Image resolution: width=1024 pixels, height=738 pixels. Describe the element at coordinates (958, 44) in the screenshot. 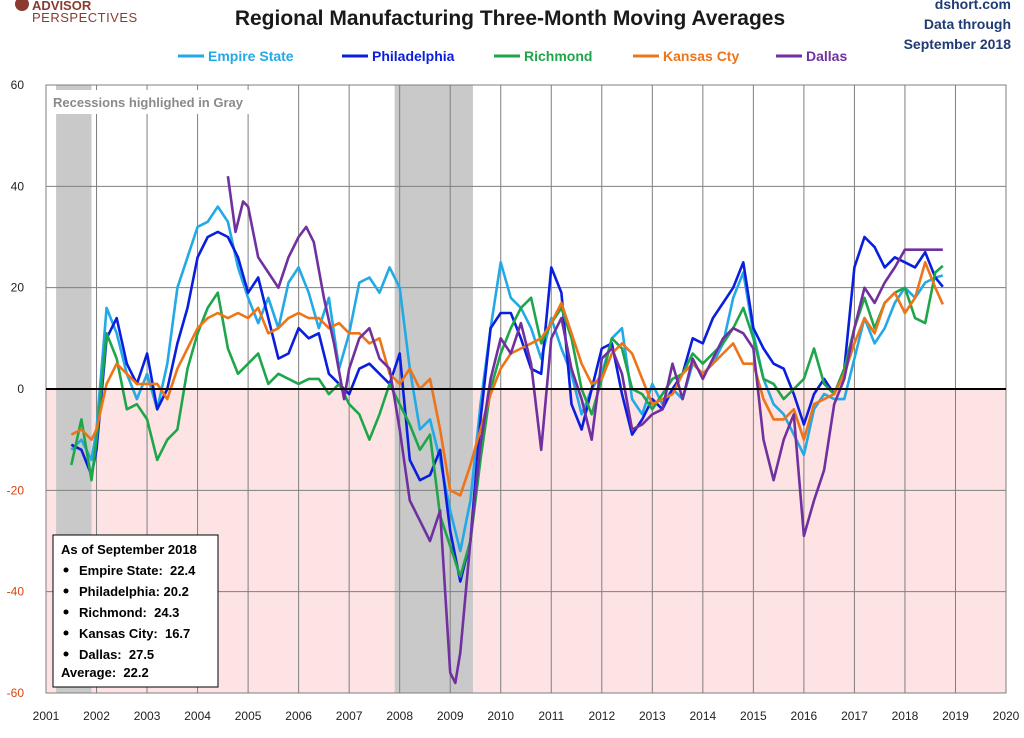

I see `source-line-3: September 2018` at that location.